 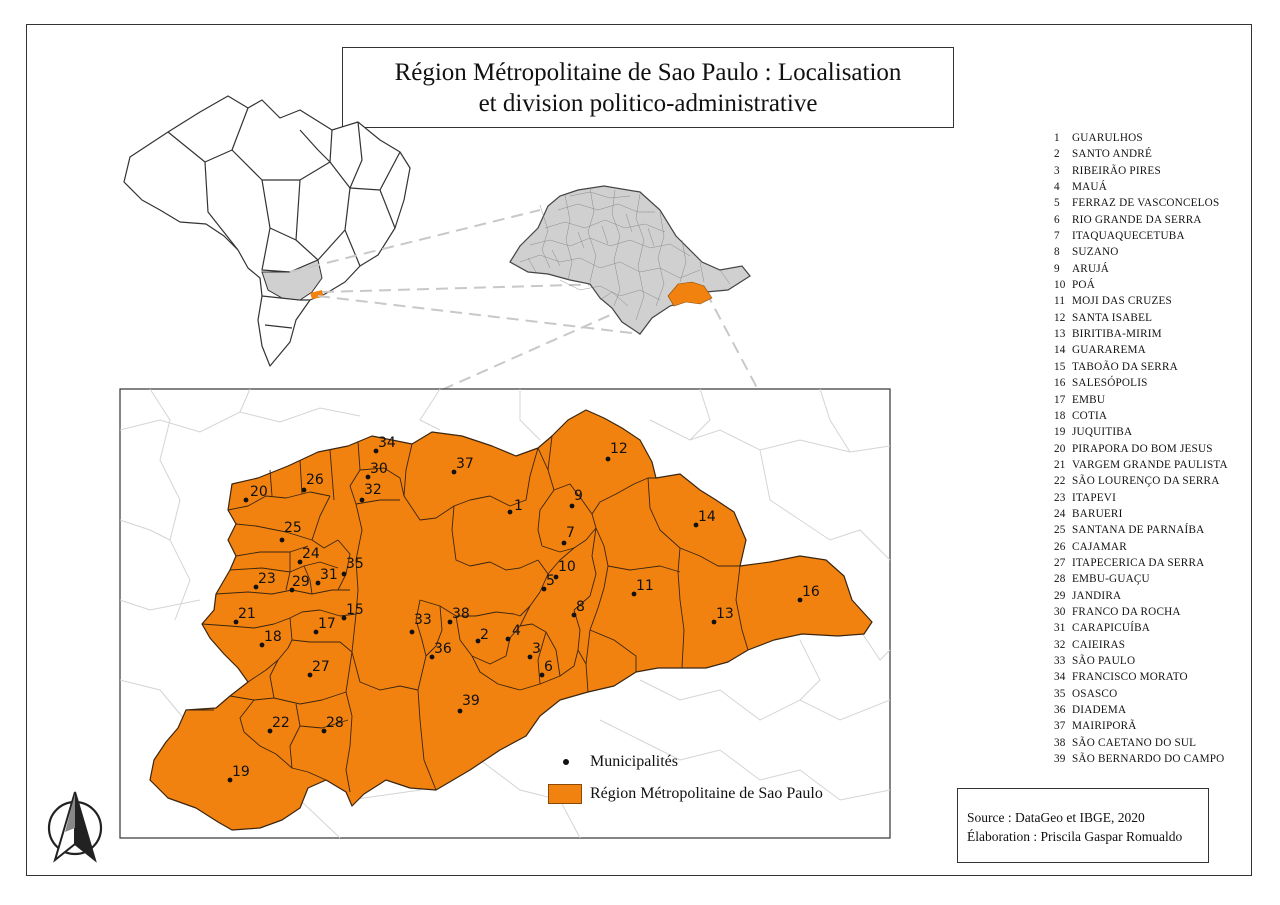 What do you see at coordinates (580, 607) in the screenshot?
I see `municipality-map-label: 8` at bounding box center [580, 607].